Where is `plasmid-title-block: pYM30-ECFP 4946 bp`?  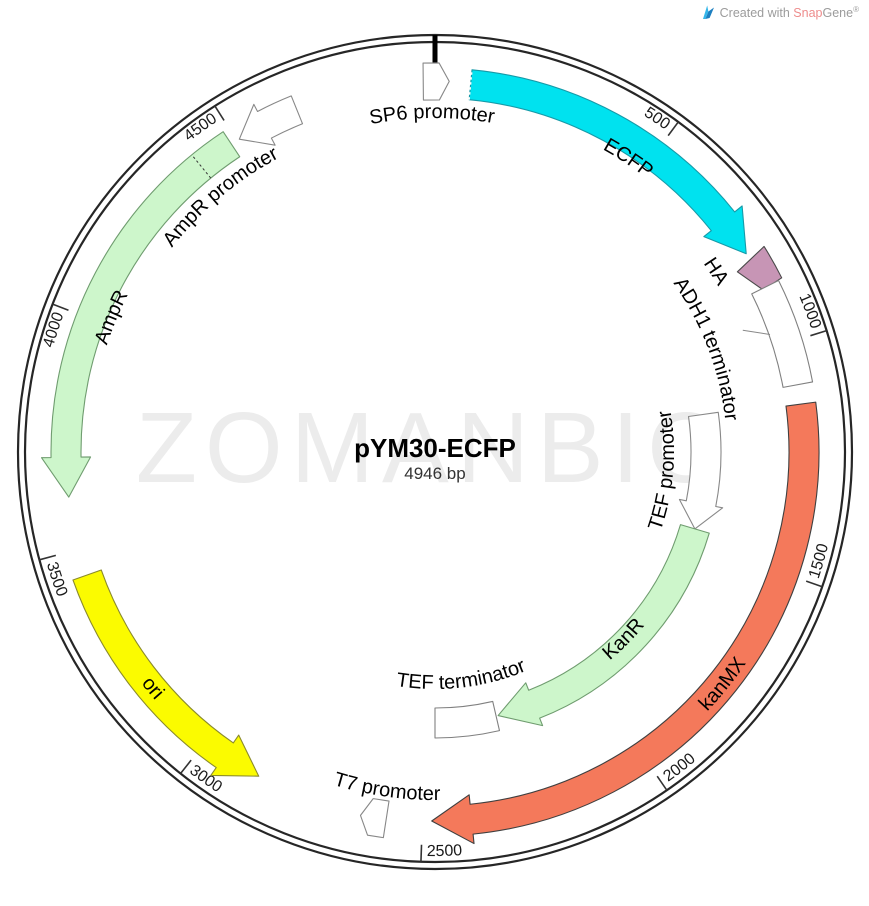
plasmid-title-block: pYM30-ECFP 4946 bp is located at coordinates (435, 459).